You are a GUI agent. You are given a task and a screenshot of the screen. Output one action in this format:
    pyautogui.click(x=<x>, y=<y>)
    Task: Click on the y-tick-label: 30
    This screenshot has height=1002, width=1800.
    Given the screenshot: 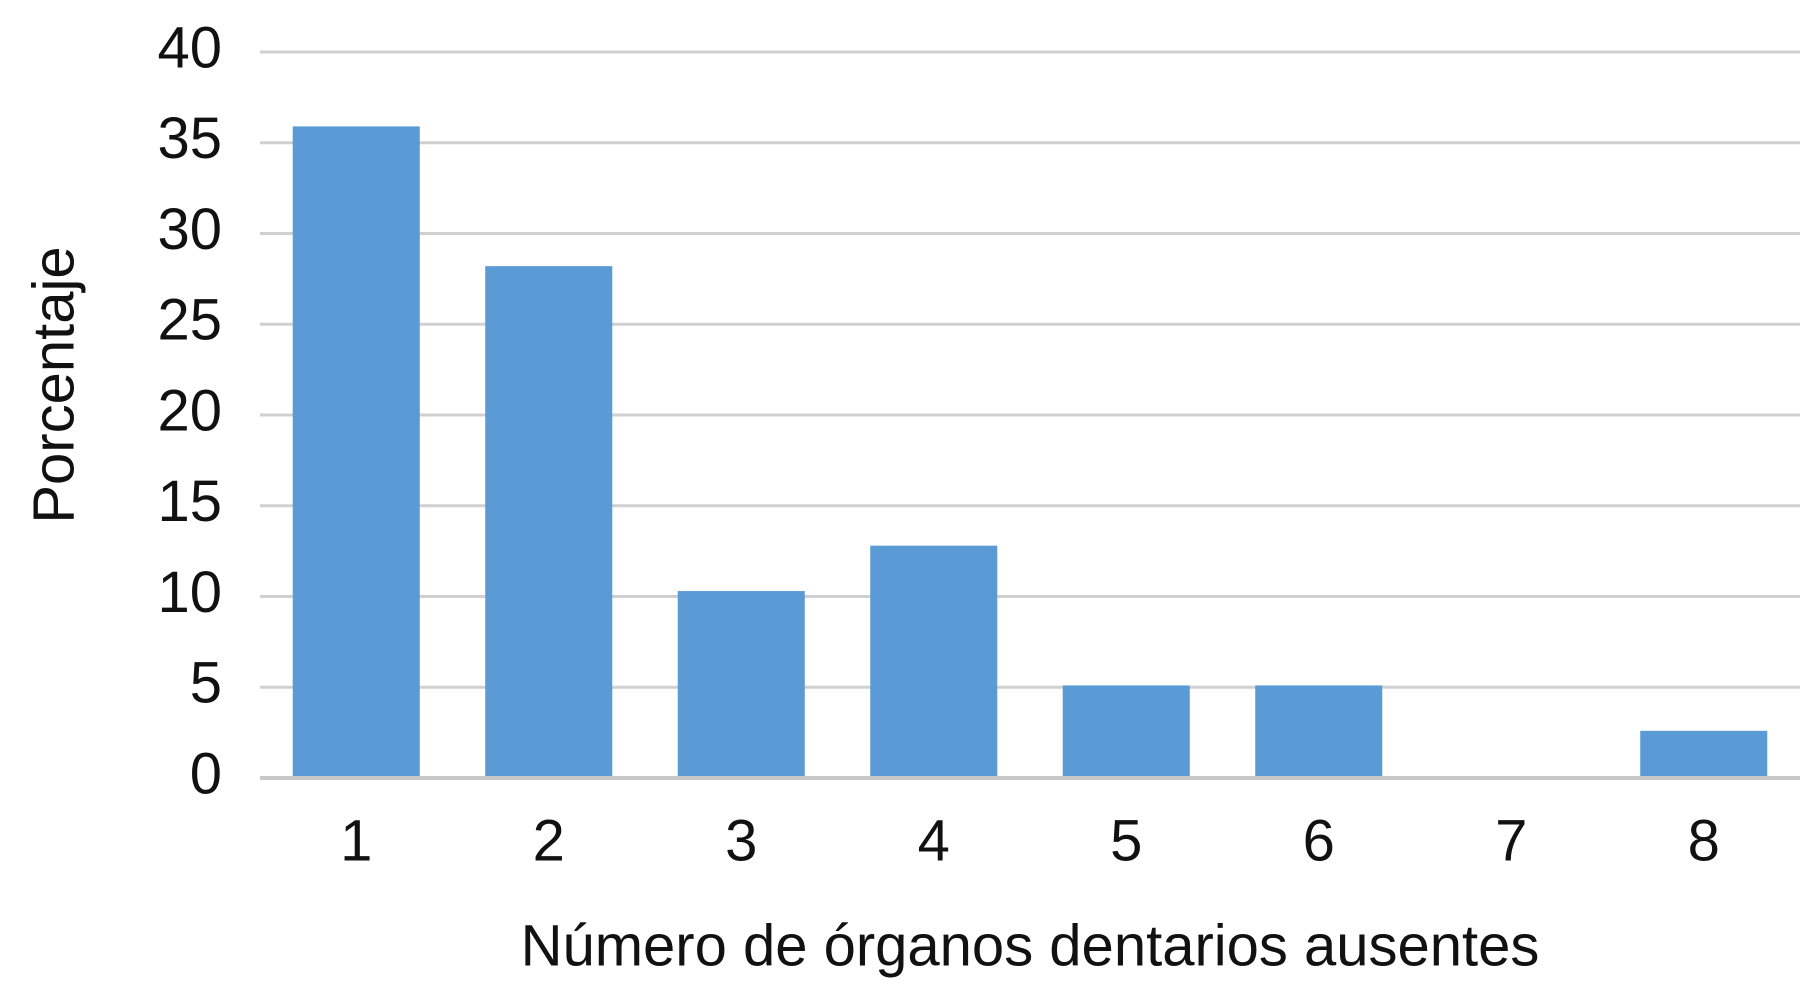 What is the action you would take?
    pyautogui.click(x=189, y=229)
    